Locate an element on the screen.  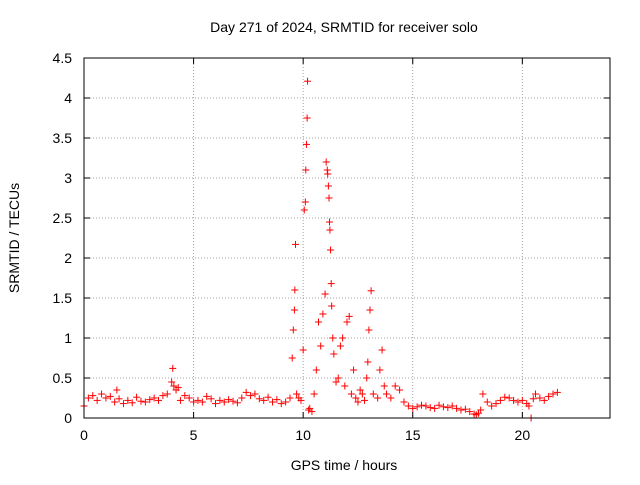
y-tick-label: 4 is located at coordinates (68, 98).